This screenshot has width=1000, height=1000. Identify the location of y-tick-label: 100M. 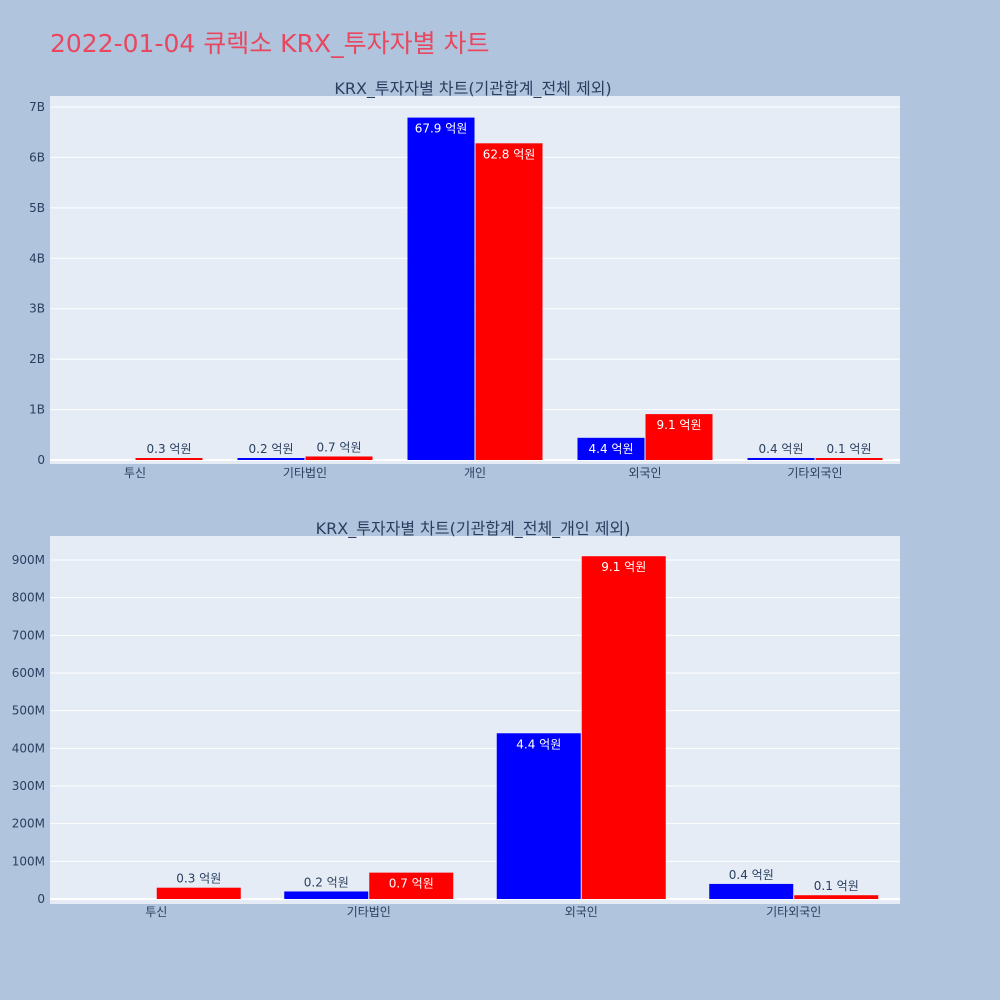
(28, 861).